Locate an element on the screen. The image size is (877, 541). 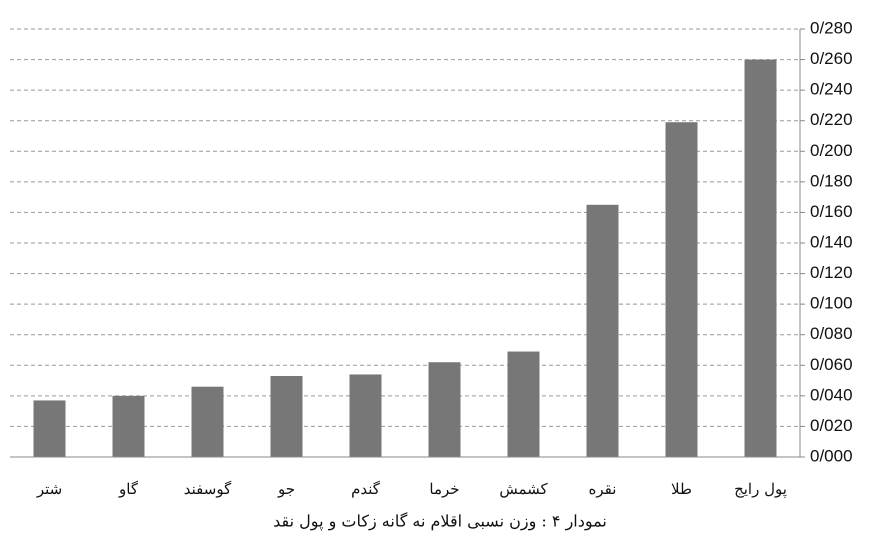
y-tick-label: 0/080 is located at coordinates (831, 333).